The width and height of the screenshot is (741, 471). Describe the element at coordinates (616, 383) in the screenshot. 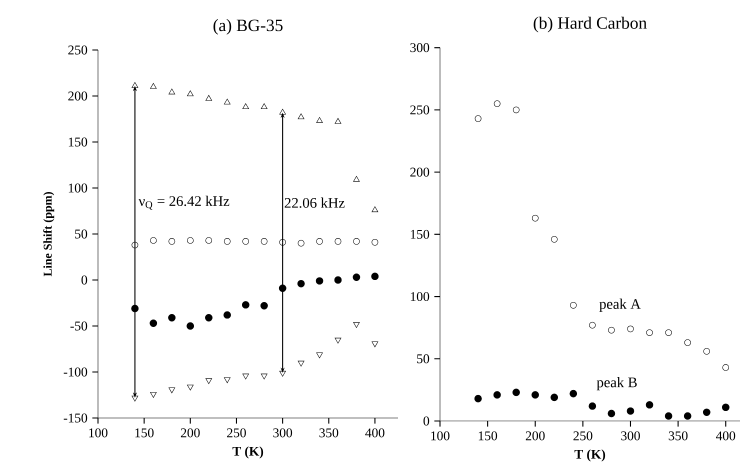

I see `annotation: peak B` at that location.